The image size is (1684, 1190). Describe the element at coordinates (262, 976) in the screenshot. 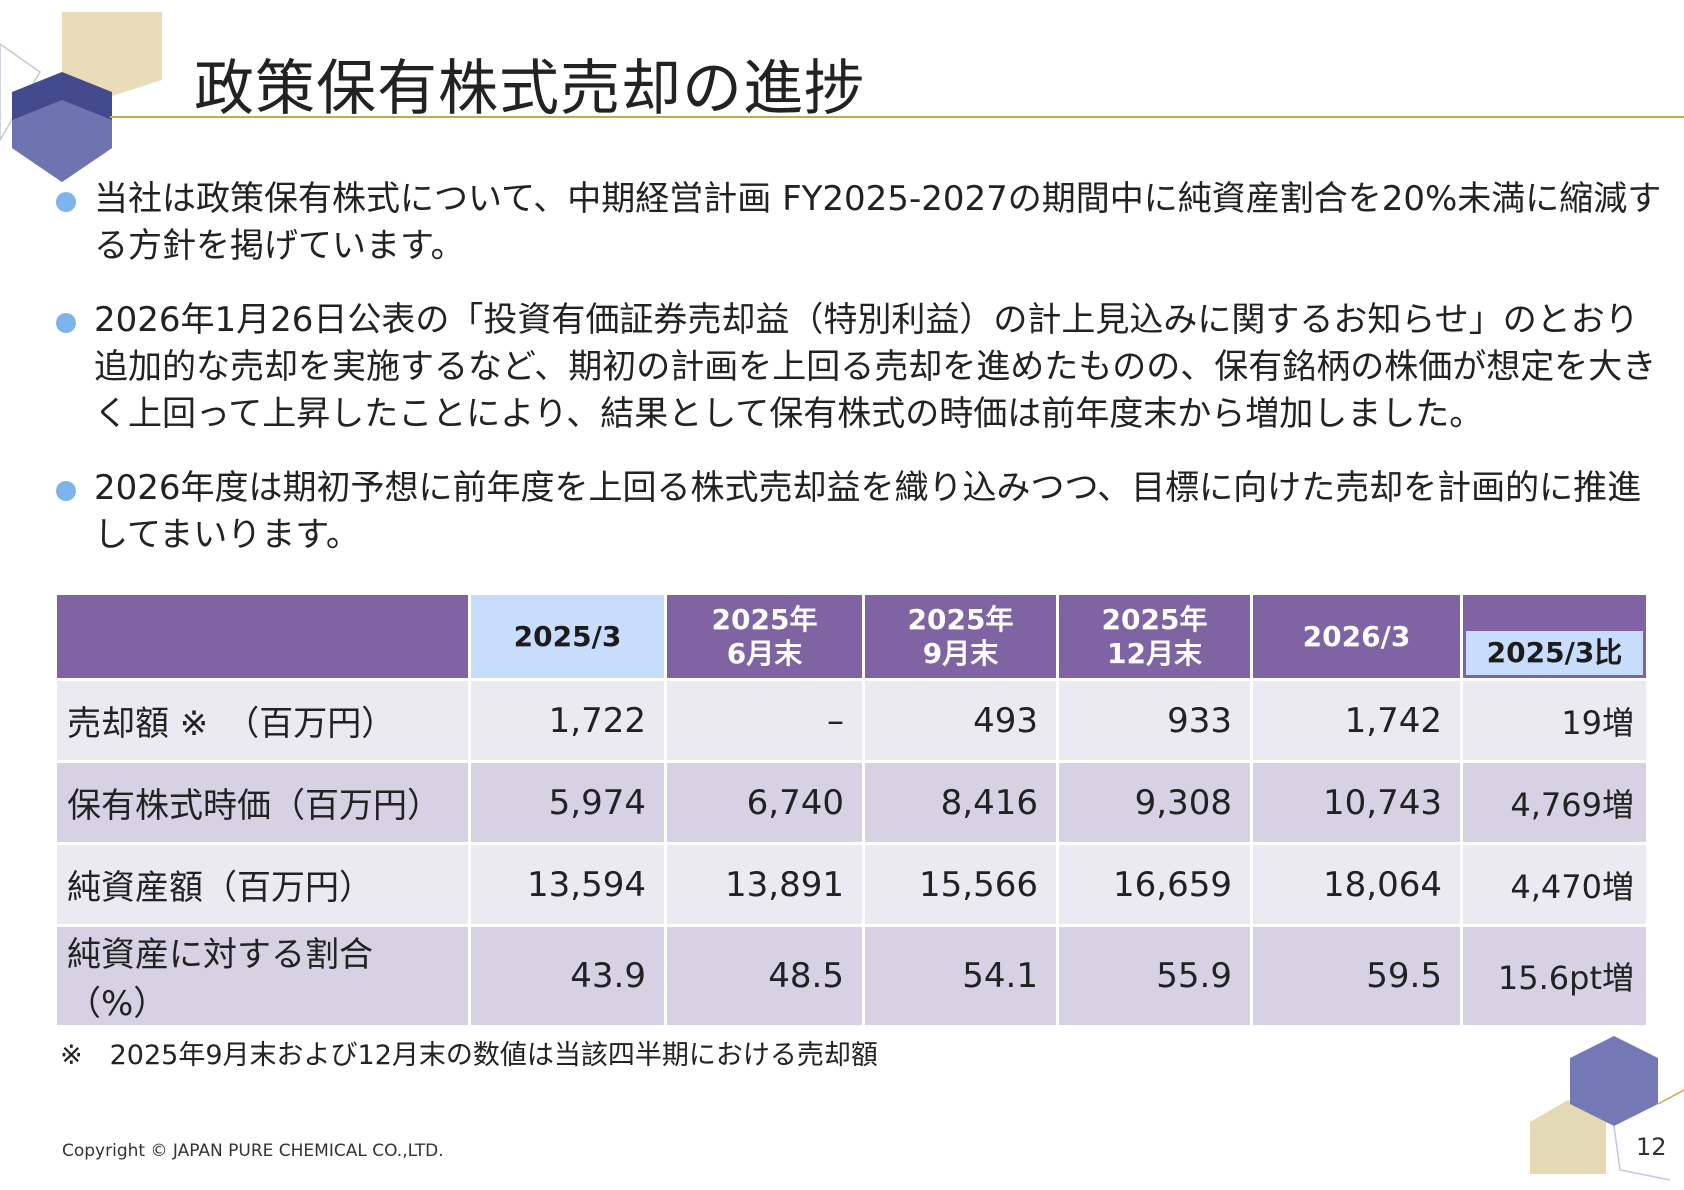

I see `row-label: 純資産に対する割合（%）` at that location.